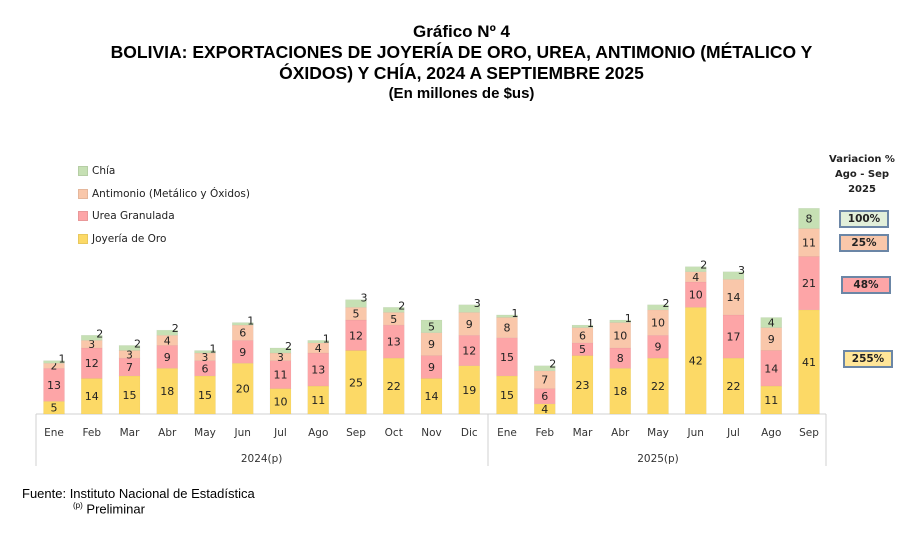 This screenshot has width=923, height=537. Describe the element at coordinates (864, 243) in the screenshot. I see `variation-antimonio: 25%` at that location.